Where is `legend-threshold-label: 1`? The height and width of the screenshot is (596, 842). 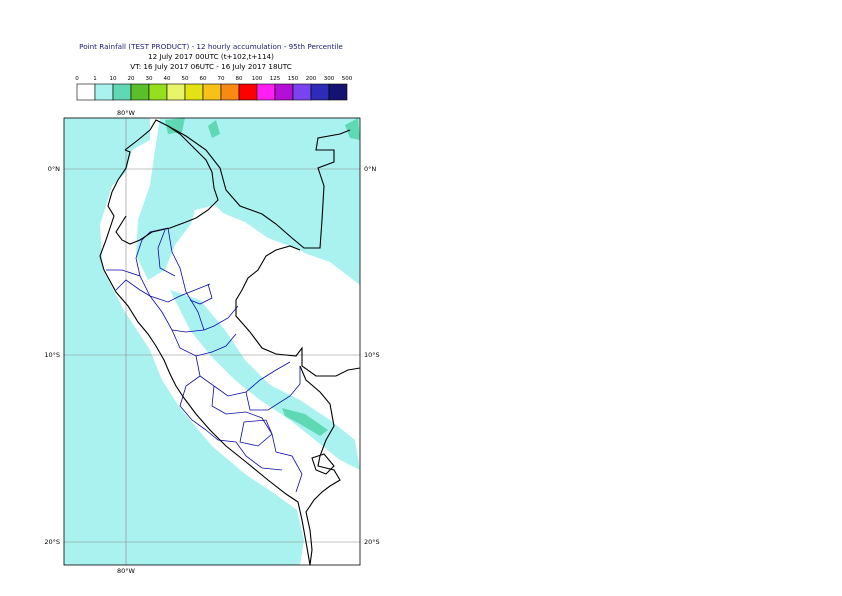 legend-threshold-label: 1 is located at coordinates (95, 79).